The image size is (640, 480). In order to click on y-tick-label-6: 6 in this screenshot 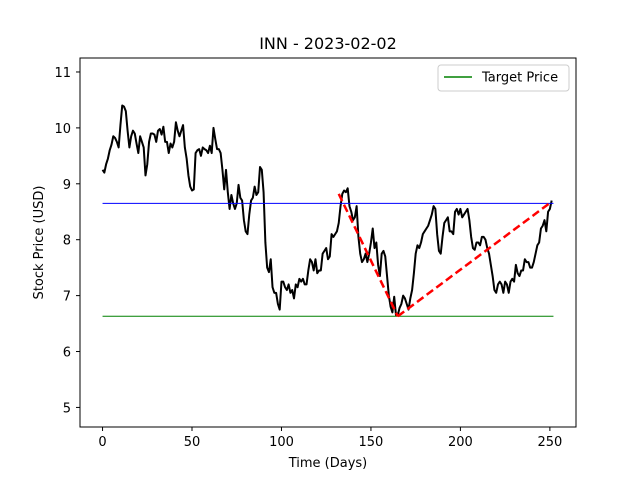, I will do `click(67, 353)`.